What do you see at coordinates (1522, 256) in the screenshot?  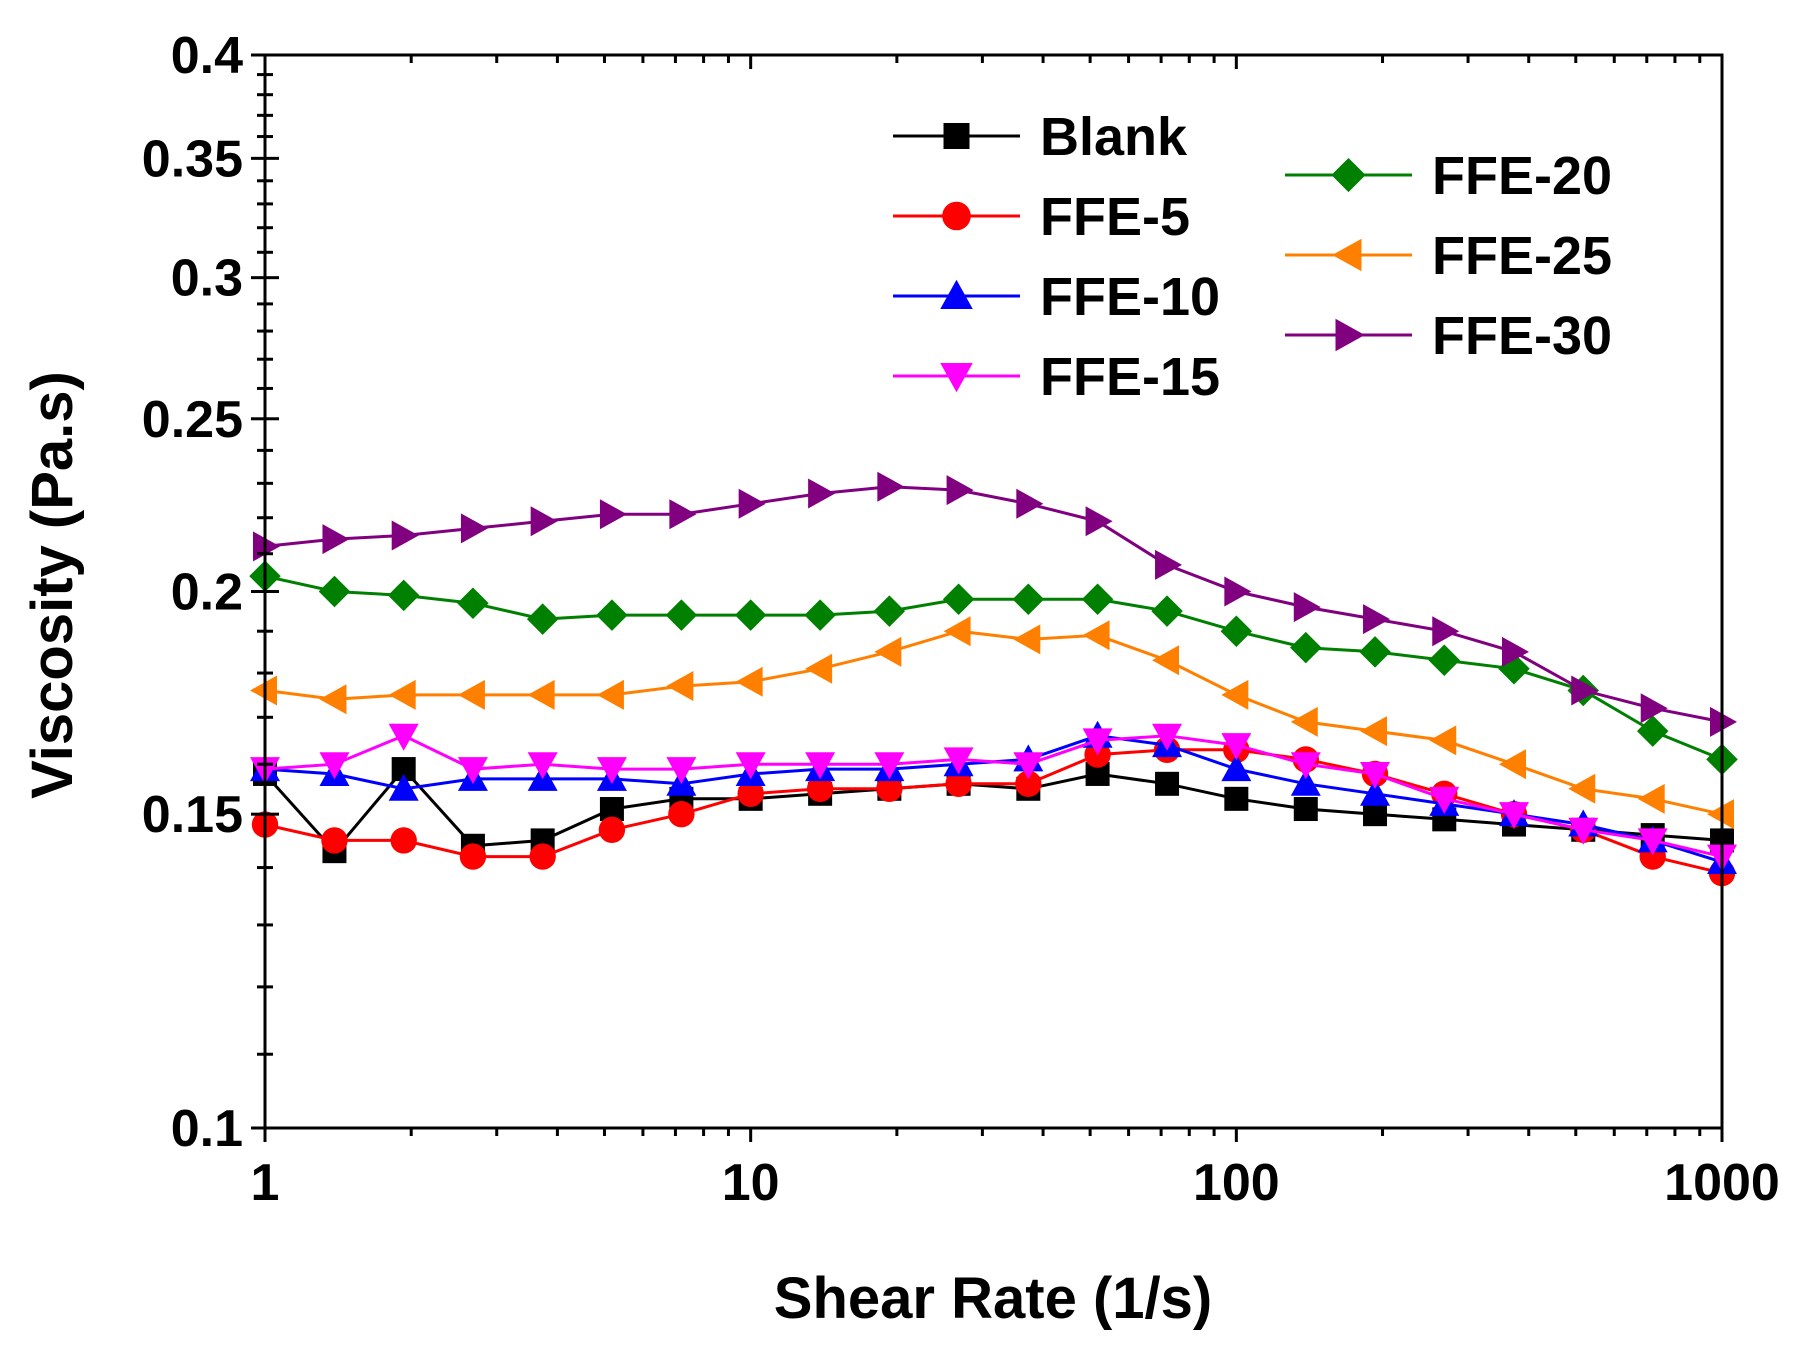 I see `legend-label-ffe-25: FFE-25` at bounding box center [1522, 256].